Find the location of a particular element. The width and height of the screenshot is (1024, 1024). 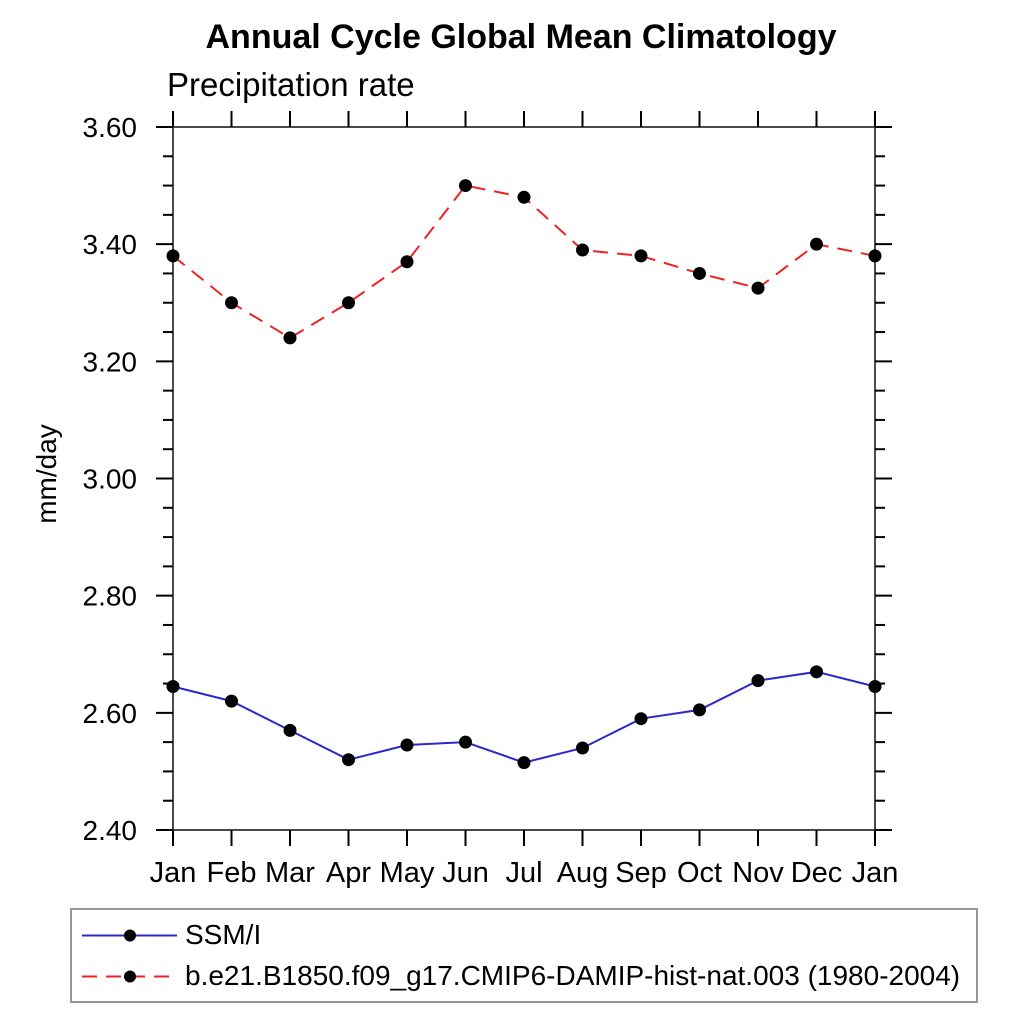

x-tick-label: Jul is located at coordinates (523, 873).